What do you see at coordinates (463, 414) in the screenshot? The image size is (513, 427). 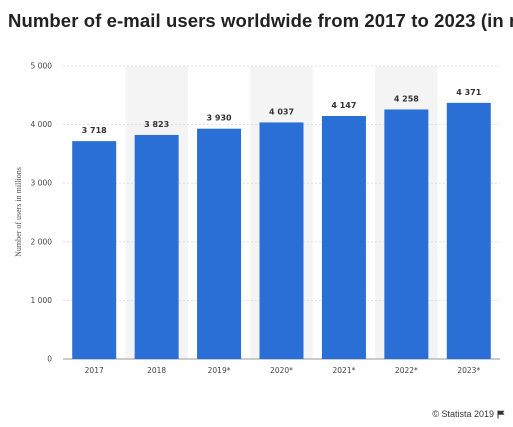 I see `credit-text: © Statista 2019` at bounding box center [463, 414].